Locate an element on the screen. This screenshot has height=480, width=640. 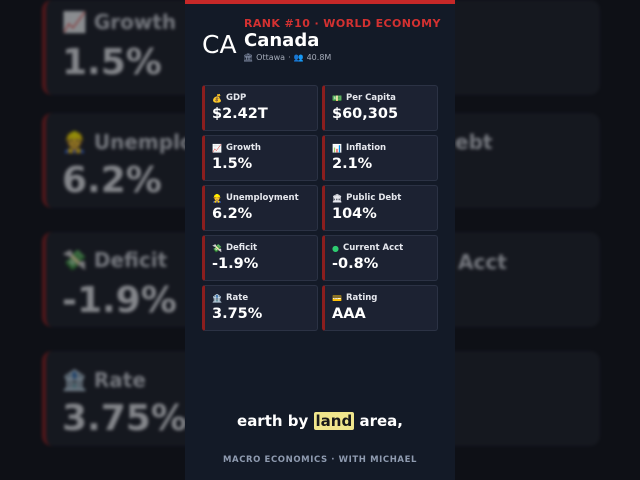
banknote-icon: 💵 is located at coordinates (337, 98).